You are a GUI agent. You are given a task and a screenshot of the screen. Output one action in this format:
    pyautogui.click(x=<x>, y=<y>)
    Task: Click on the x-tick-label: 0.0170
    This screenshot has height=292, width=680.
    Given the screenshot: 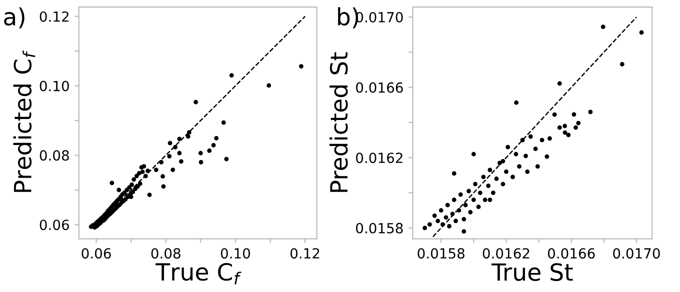 What is the action you would take?
    pyautogui.click(x=636, y=253)
    